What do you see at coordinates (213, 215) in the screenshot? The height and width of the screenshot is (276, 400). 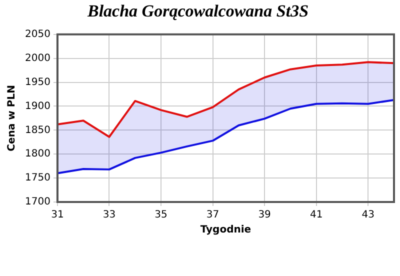 I see `x-tick-label: 37` at bounding box center [213, 215].